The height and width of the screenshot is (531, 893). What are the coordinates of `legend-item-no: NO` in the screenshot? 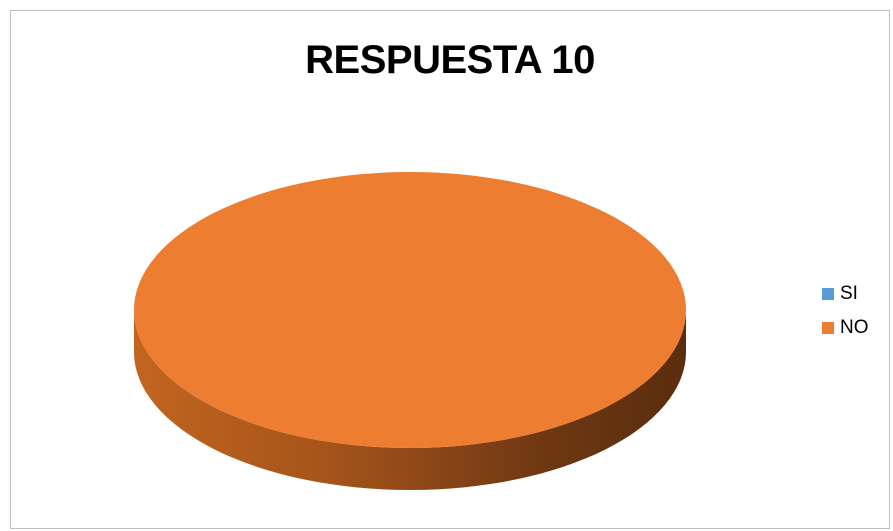 It's located at (845, 328).